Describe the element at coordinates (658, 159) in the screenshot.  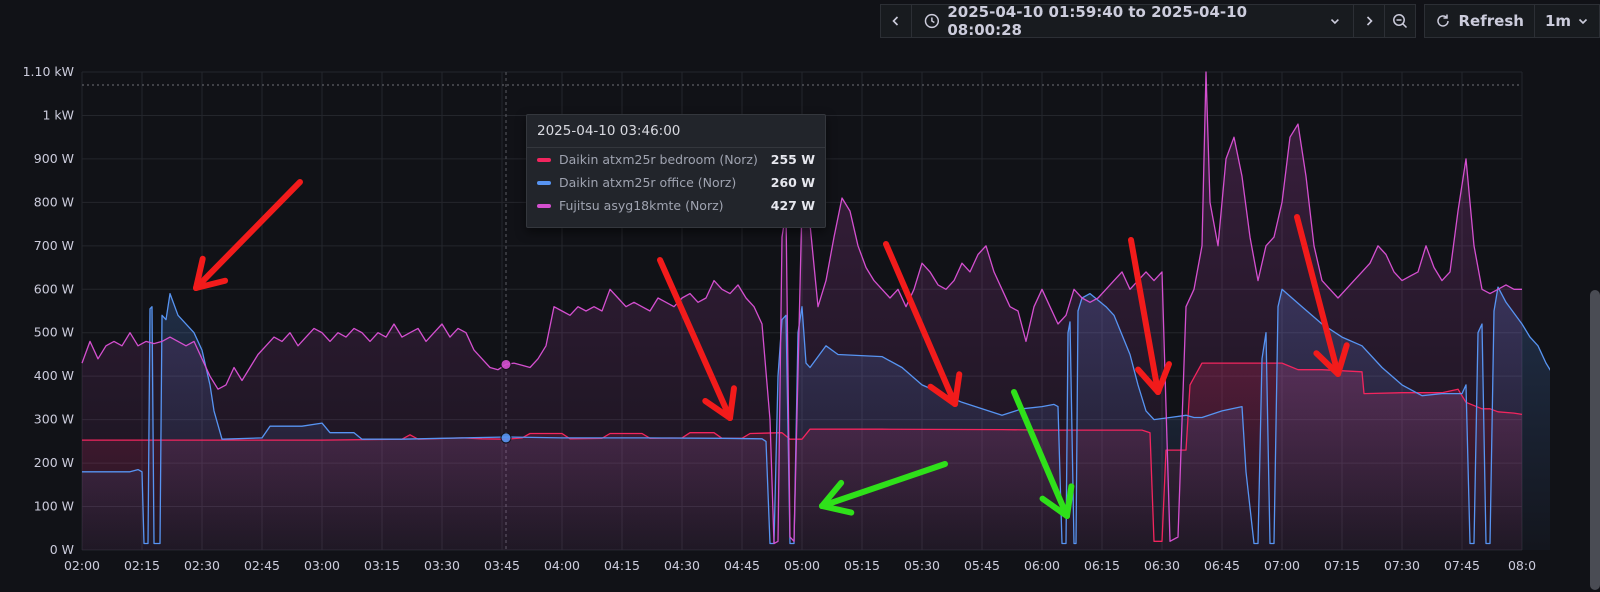
I see `tooltip-series-name: Daikin atxm25r bedroom (Norz)` at that location.